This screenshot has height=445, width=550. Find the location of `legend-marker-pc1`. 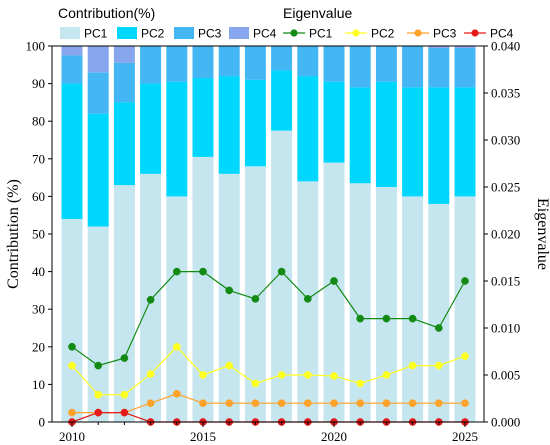

legend-marker-pc1 is located at coordinates (294, 33).